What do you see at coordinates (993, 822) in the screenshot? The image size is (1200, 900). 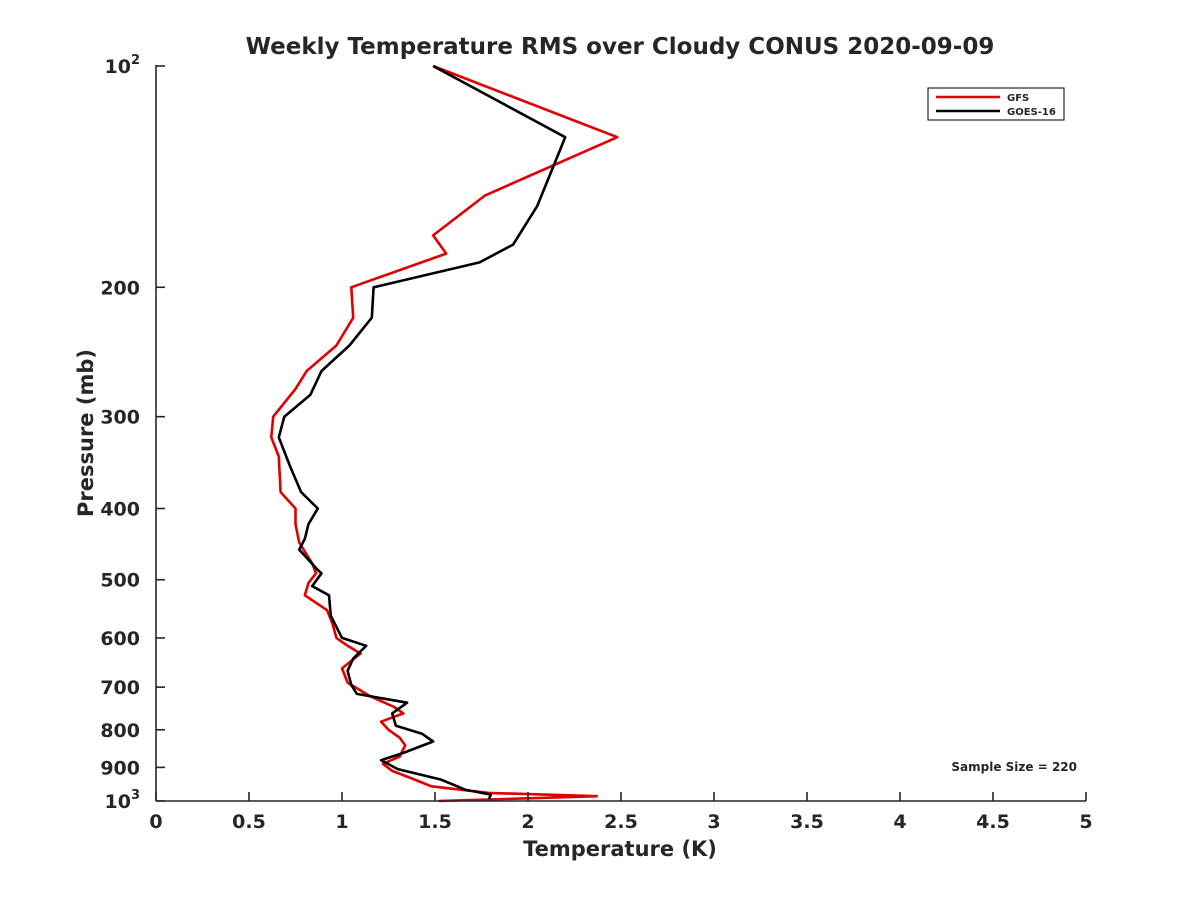 I see `x-tick-label: 4.5` at bounding box center [993, 822].